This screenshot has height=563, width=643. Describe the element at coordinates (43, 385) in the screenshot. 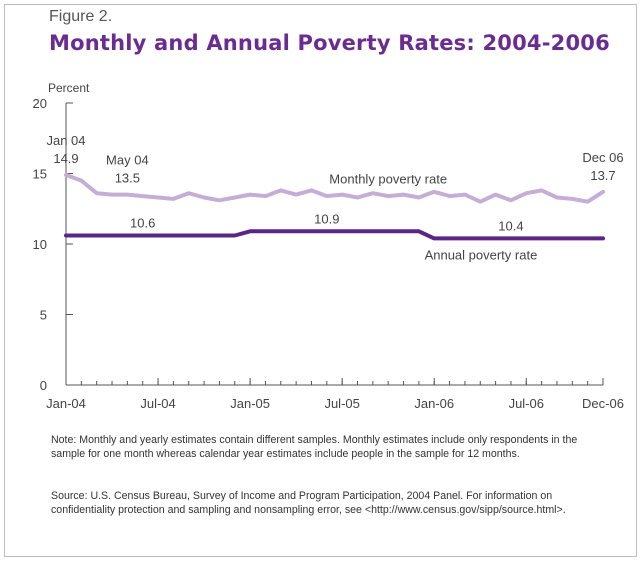

I see `y-tick-label: 0` at that location.